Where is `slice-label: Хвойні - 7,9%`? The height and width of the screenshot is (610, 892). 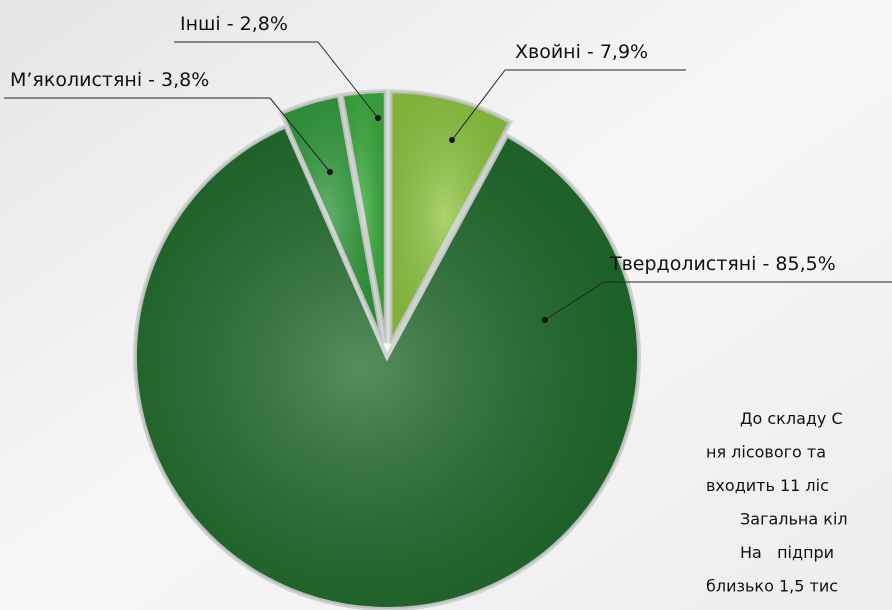
slice-label: Хвойні - 7,9% is located at coordinates (581, 52).